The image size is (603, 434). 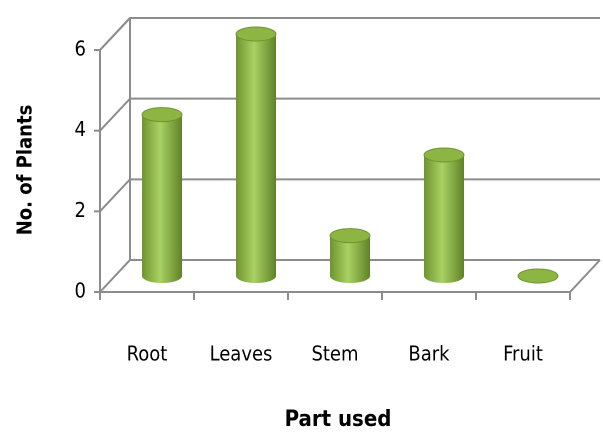 I want to click on y-tick-label: 2, so click(x=80, y=210).